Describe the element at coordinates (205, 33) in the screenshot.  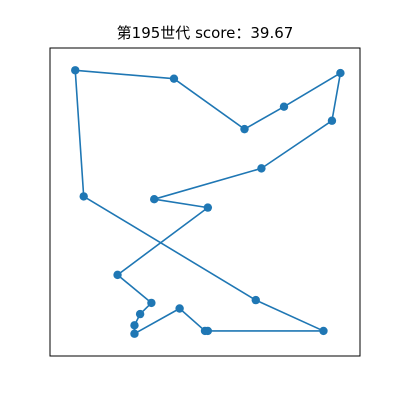
I see `chart-title: 第195世代 score：39.67` at that location.